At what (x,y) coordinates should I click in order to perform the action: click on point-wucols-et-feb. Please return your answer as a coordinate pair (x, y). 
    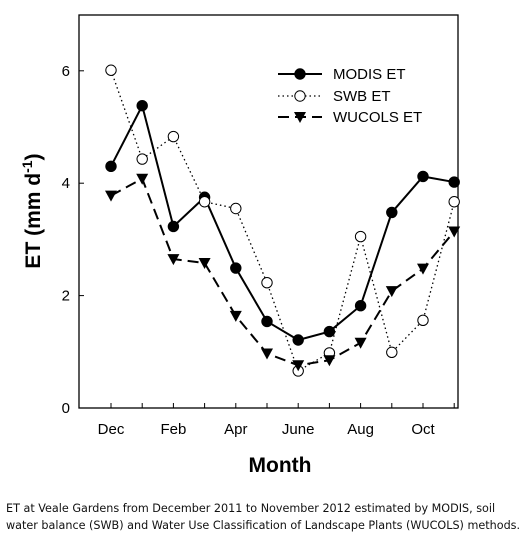
    Looking at the image, I should click on (173, 260).